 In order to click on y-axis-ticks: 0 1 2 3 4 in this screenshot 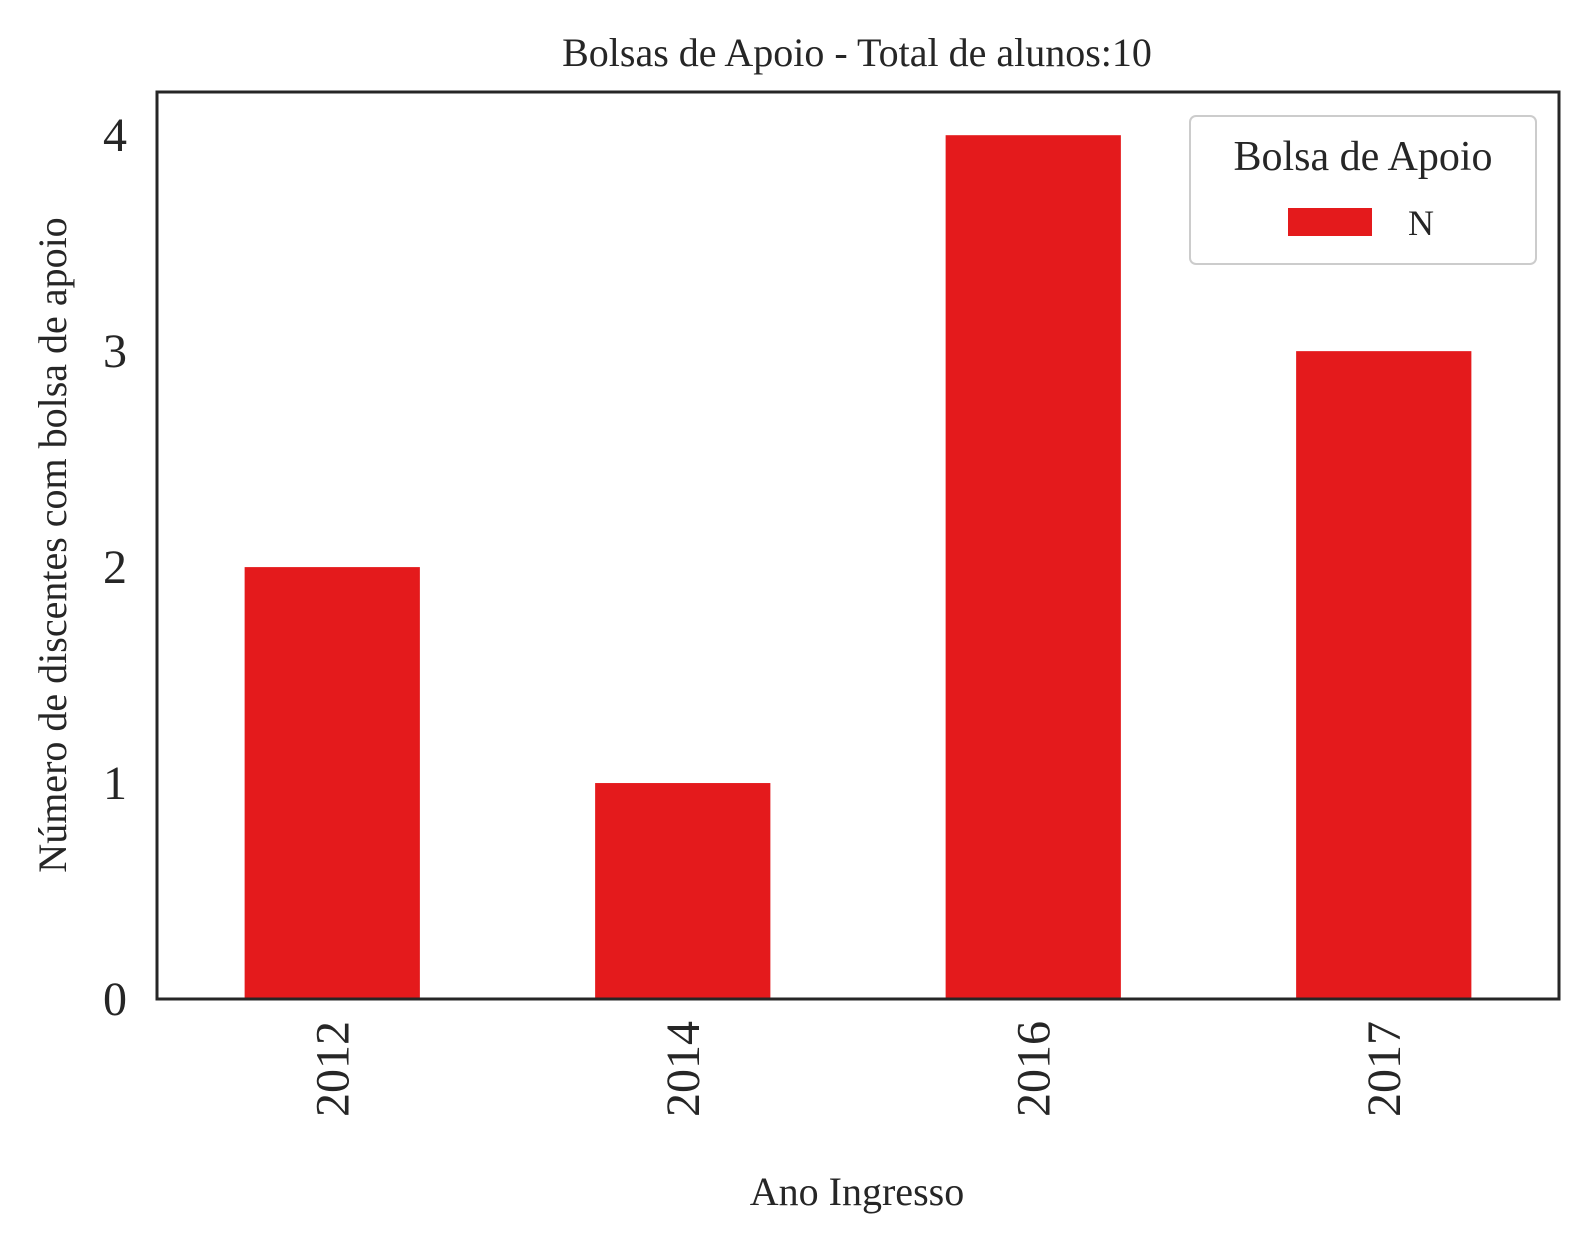, I will do `click(115, 567)`.